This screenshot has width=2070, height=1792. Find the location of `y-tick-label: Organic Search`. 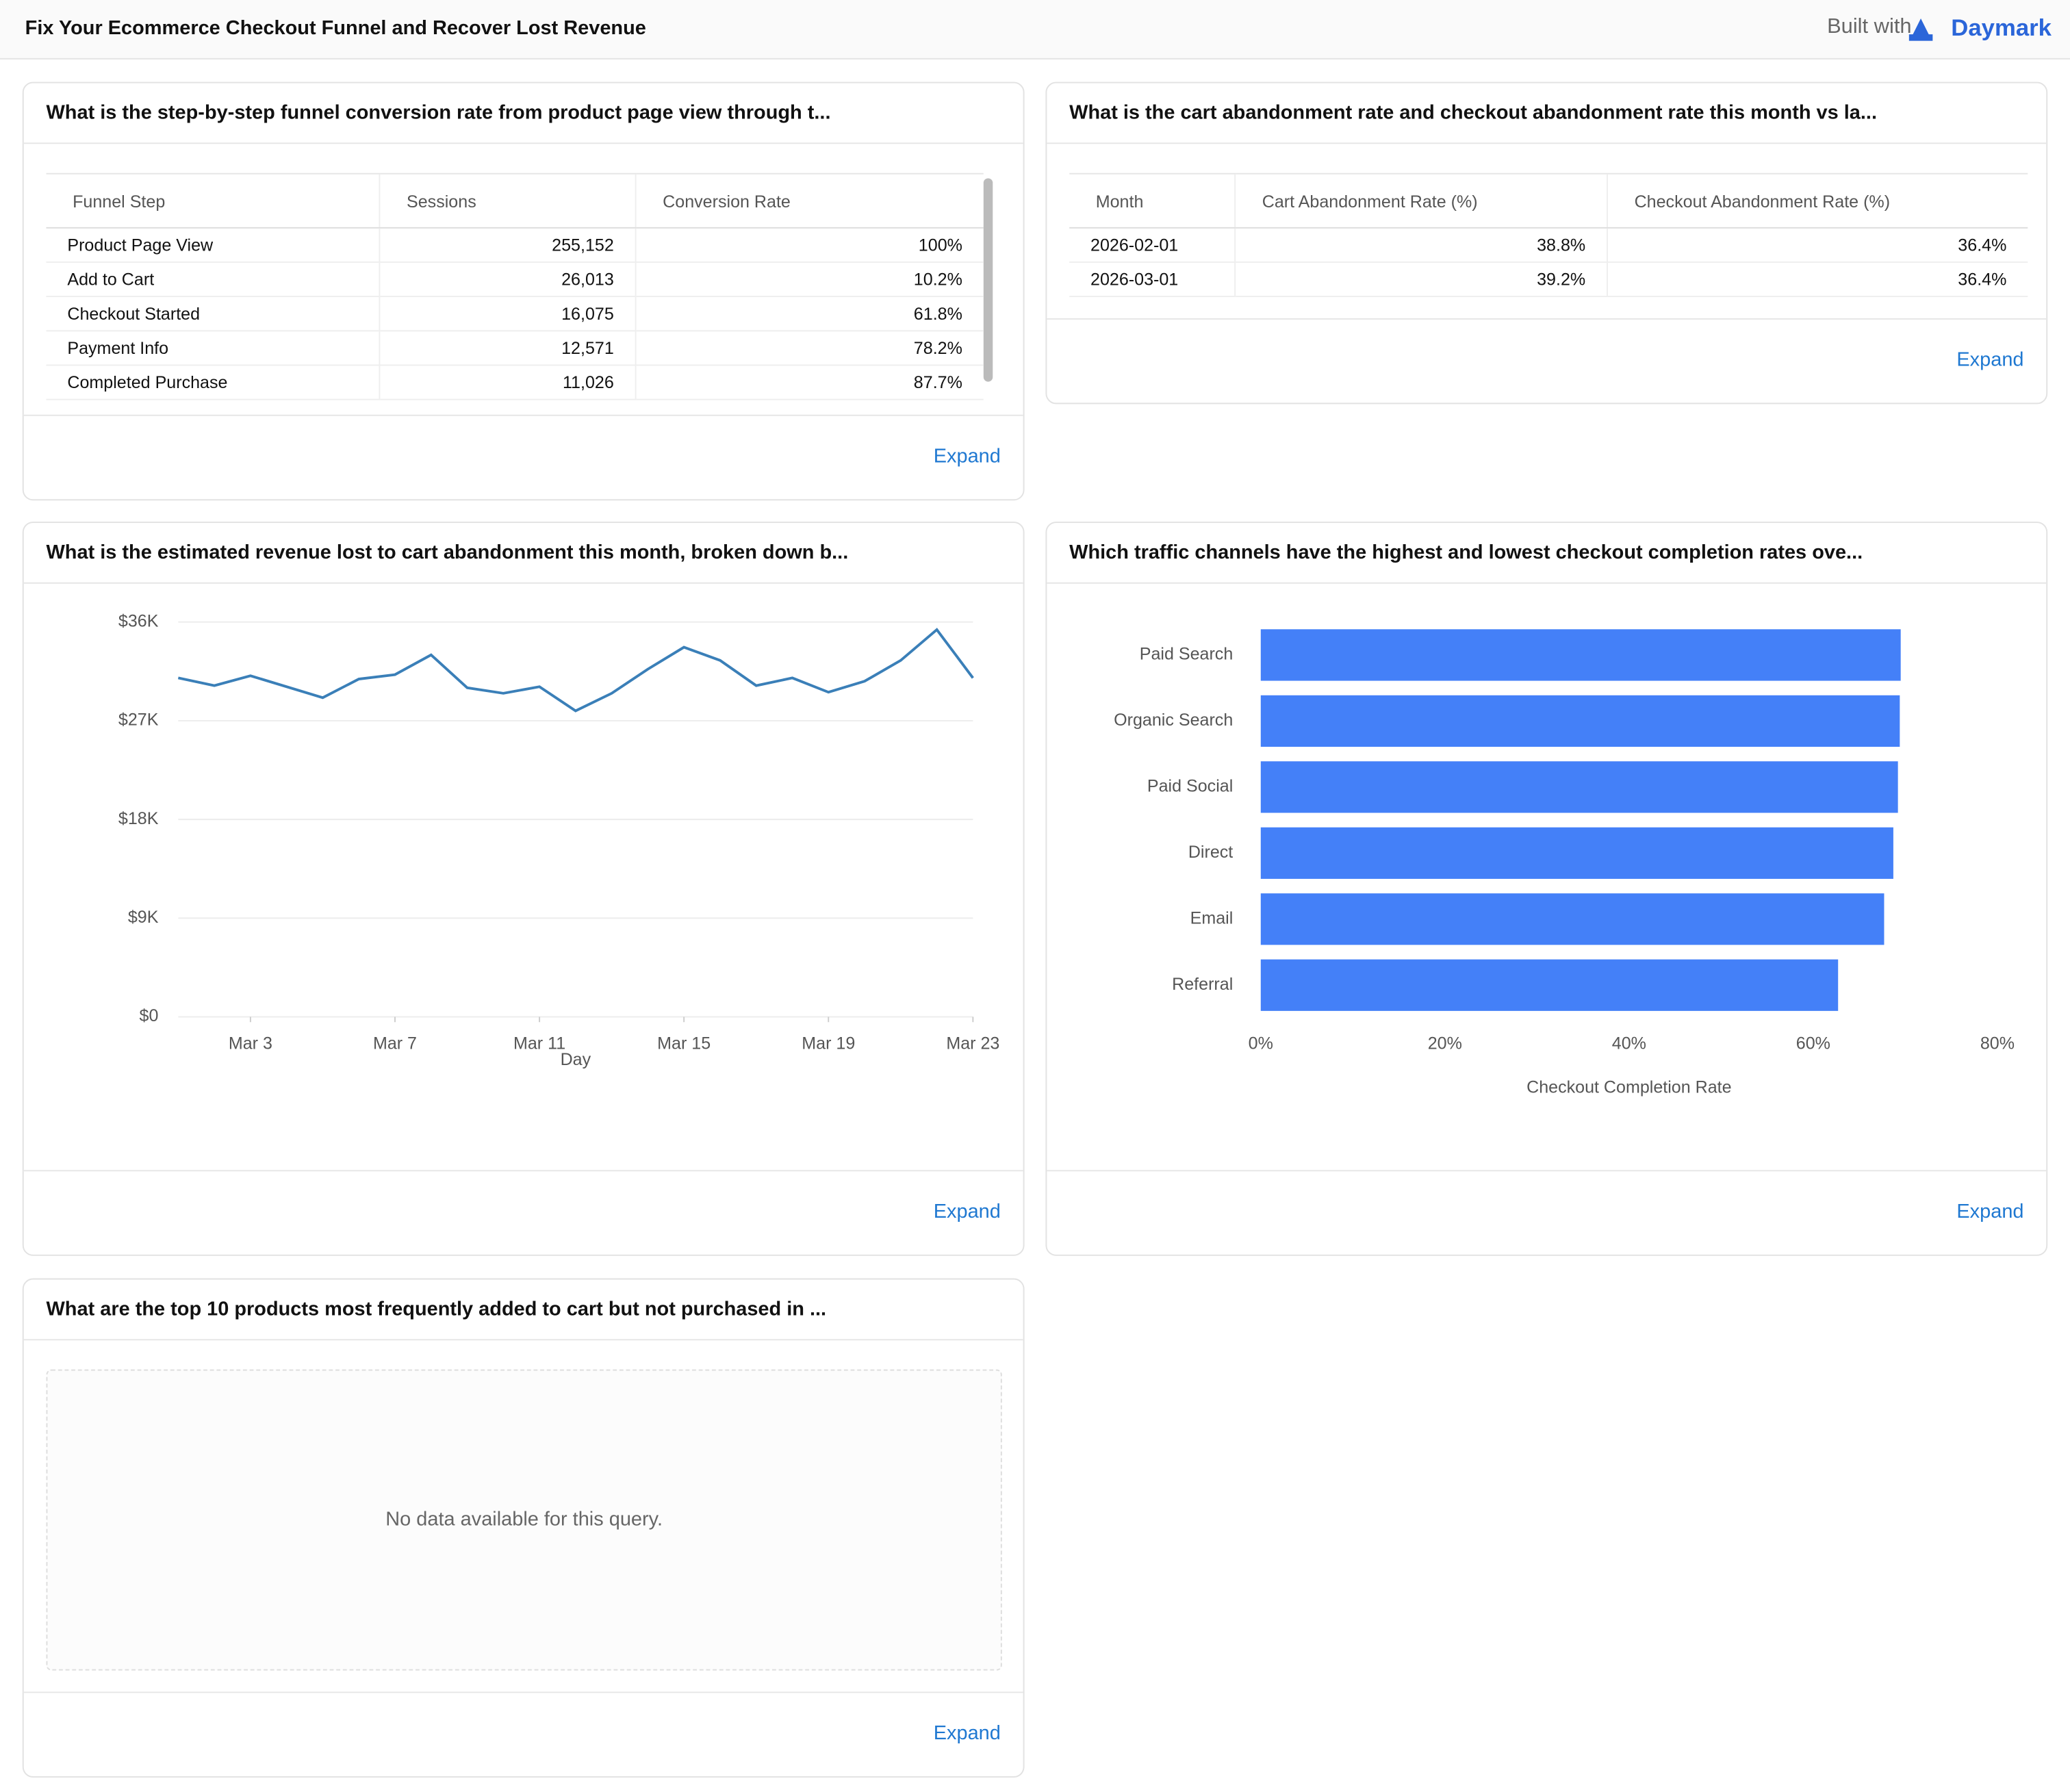

y-tick-label: Organic Search is located at coordinates (1173, 720).